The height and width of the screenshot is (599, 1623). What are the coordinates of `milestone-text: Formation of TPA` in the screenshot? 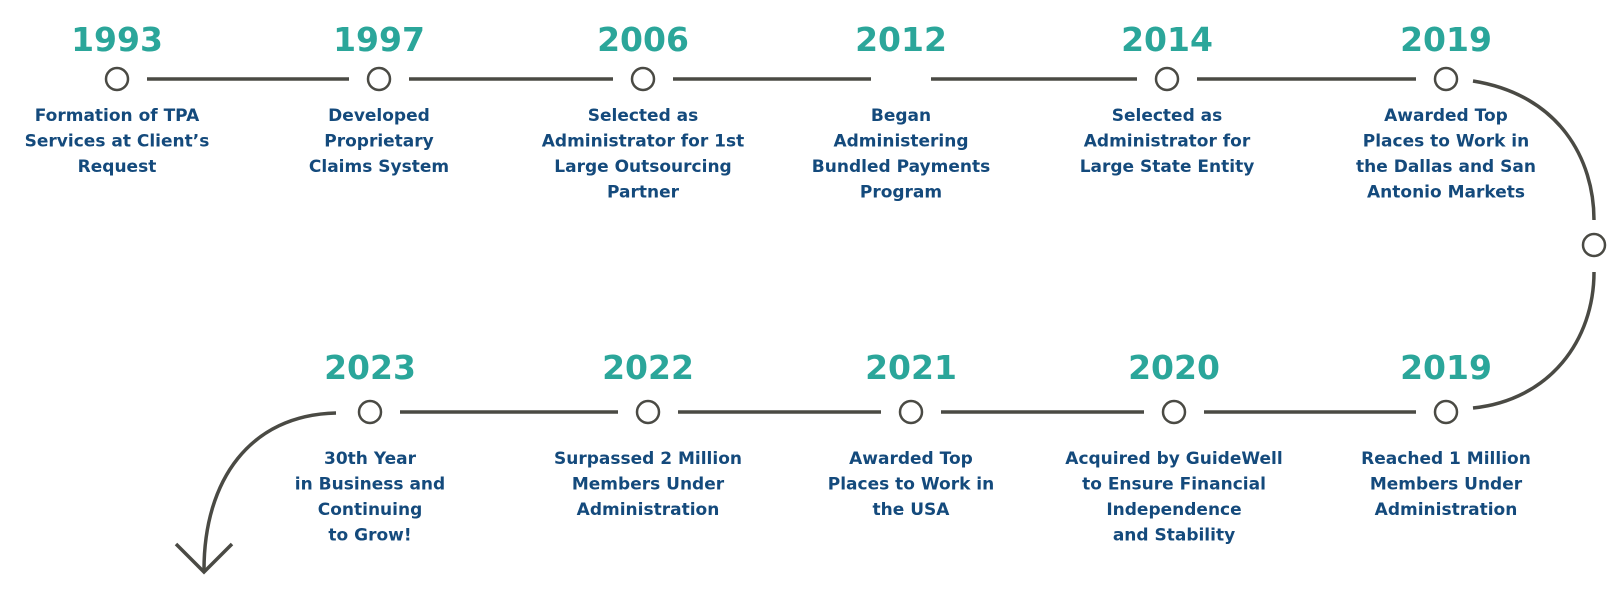 It's located at (117, 116).